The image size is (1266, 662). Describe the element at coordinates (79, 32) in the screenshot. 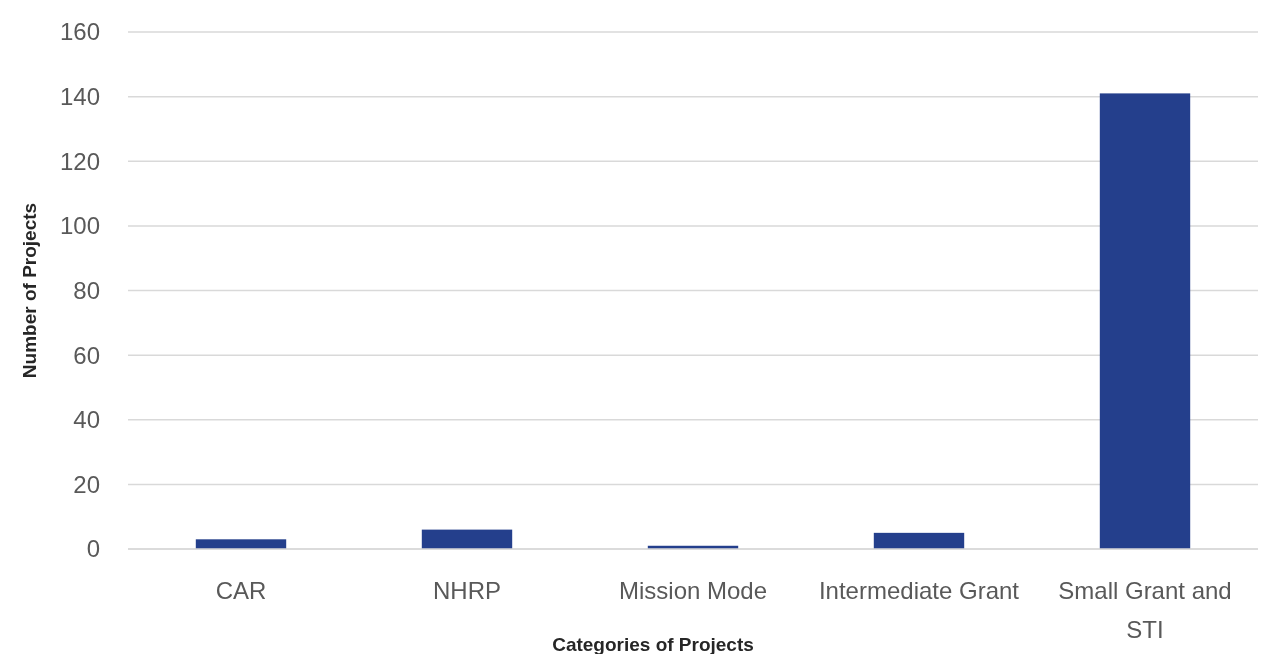

I see `y-tick-label: 160` at that location.